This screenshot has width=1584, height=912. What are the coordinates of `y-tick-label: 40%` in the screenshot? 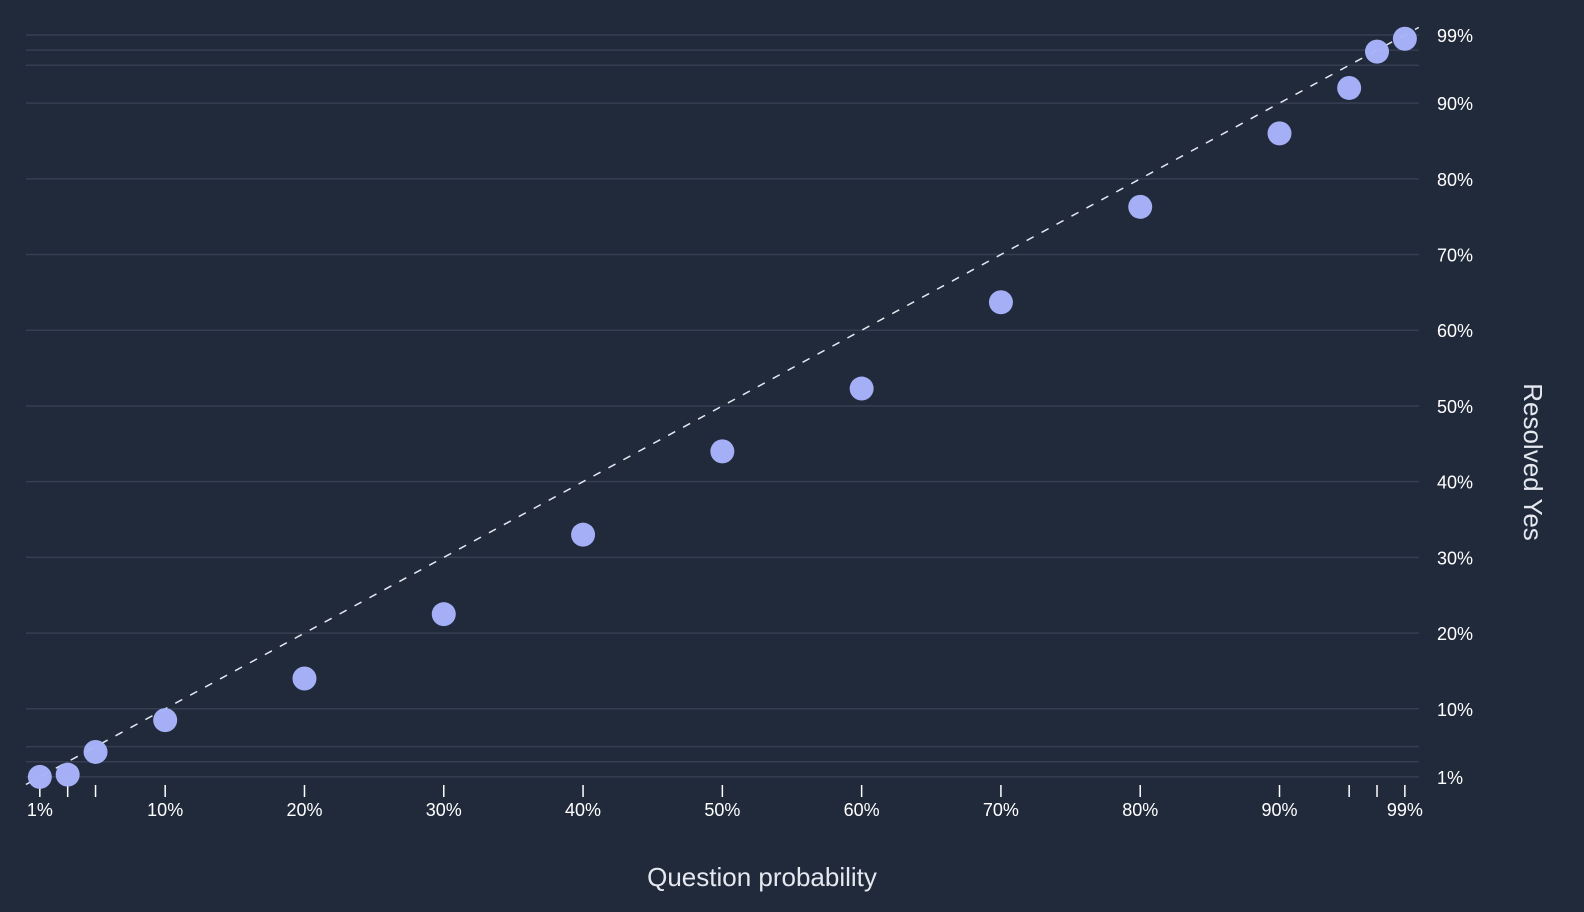 It's located at (1455, 483).